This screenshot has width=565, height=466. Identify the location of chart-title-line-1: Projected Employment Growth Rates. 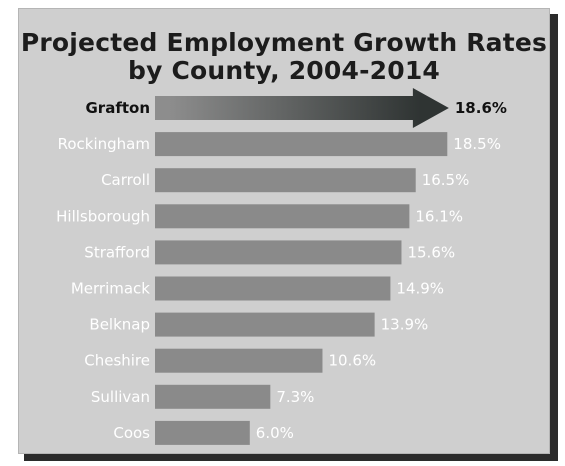
(284, 42).